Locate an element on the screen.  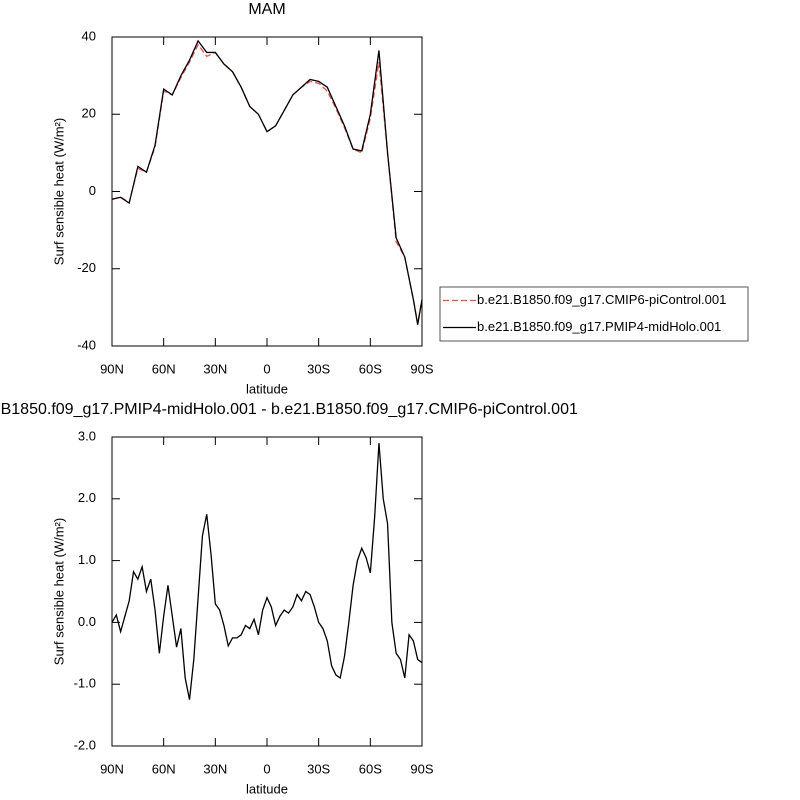
y-tick-label: 2.0 is located at coordinates (87, 497).